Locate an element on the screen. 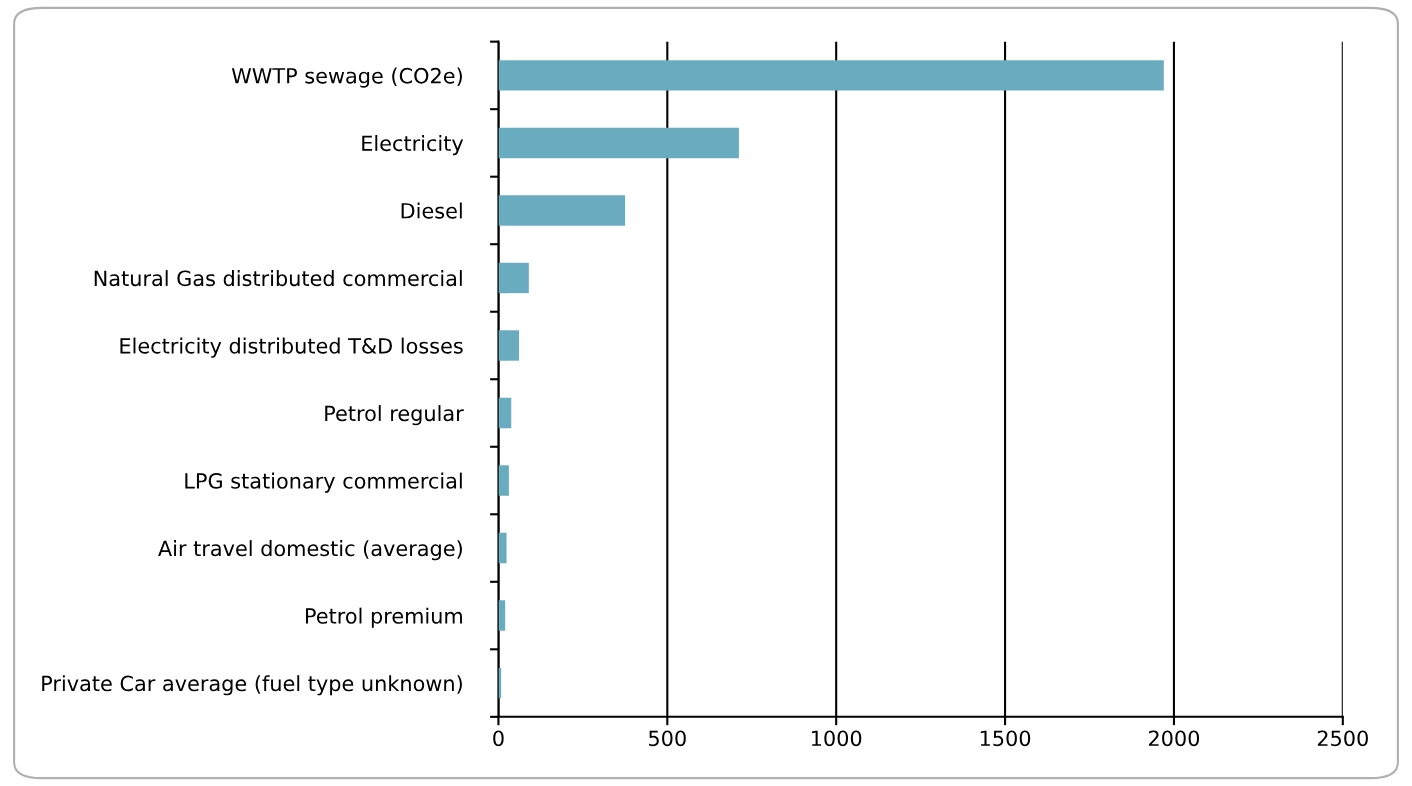  x-tick-label: 1000 is located at coordinates (836, 738).